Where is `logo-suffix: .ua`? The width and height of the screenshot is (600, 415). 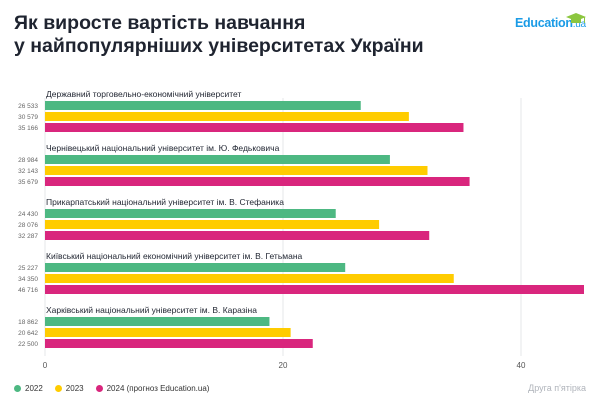
logo-suffix: .ua is located at coordinates (579, 24).